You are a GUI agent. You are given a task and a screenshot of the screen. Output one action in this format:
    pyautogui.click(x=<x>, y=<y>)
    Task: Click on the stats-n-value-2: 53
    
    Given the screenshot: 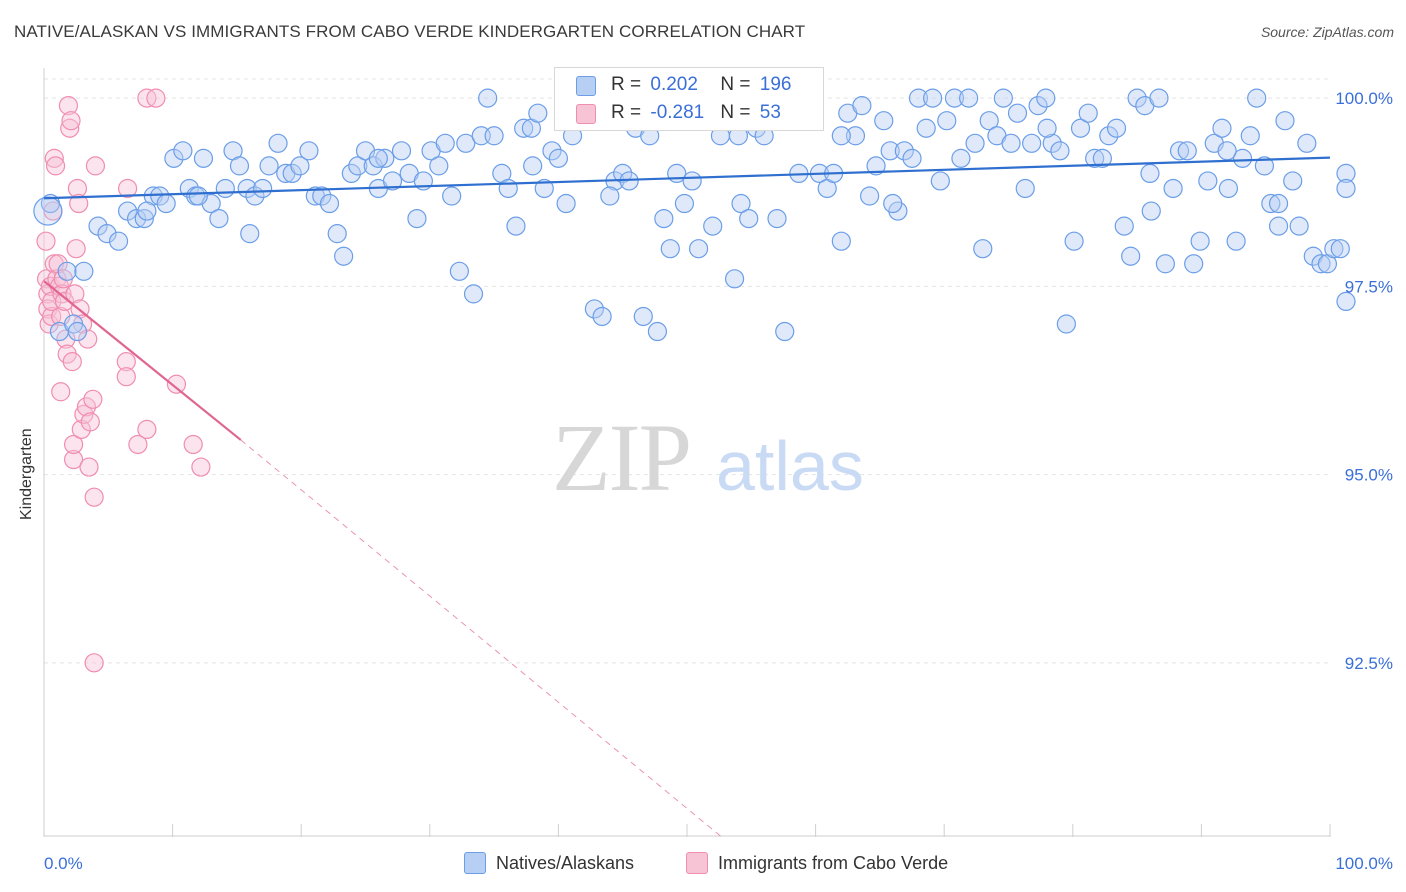 What is the action you would take?
    pyautogui.click(x=770, y=112)
    